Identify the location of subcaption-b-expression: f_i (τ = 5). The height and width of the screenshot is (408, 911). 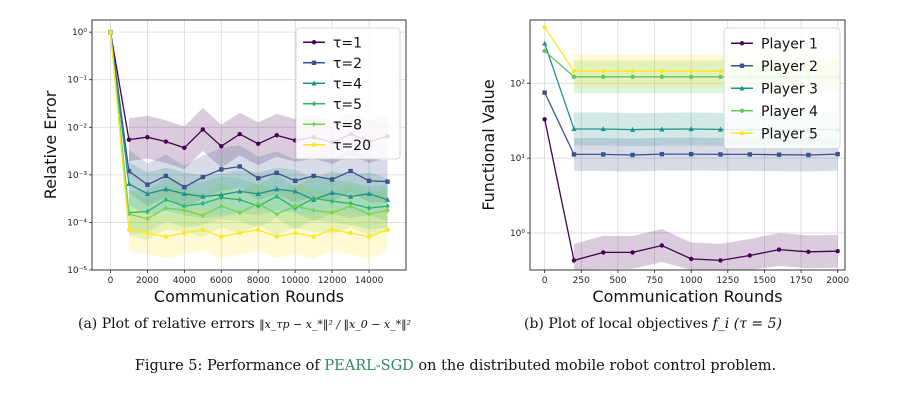
(747, 324).